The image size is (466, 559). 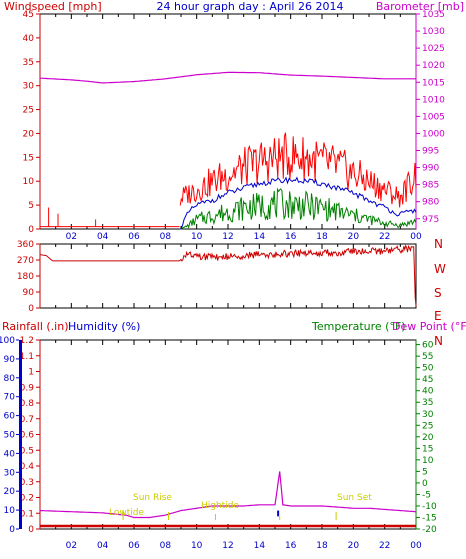 I want to click on windspeed-axis-title: Windspeed [mph], so click(x=53, y=6).